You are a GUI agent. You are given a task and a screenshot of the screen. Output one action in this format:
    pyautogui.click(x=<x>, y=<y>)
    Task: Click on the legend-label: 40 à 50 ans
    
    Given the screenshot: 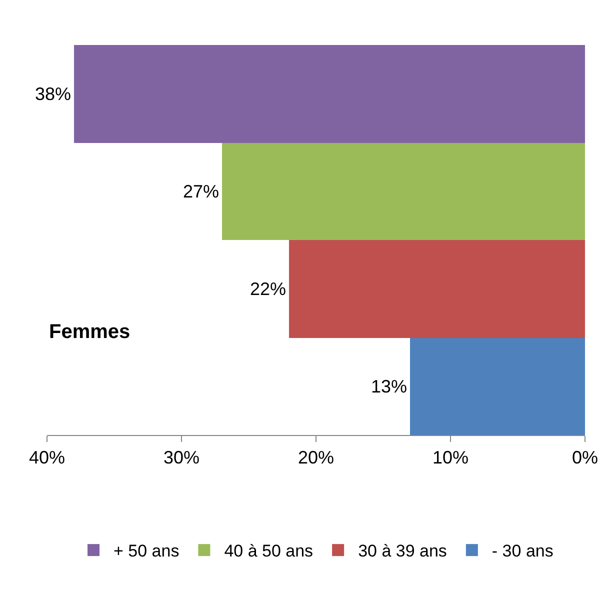 What is the action you would take?
    pyautogui.click(x=269, y=551)
    